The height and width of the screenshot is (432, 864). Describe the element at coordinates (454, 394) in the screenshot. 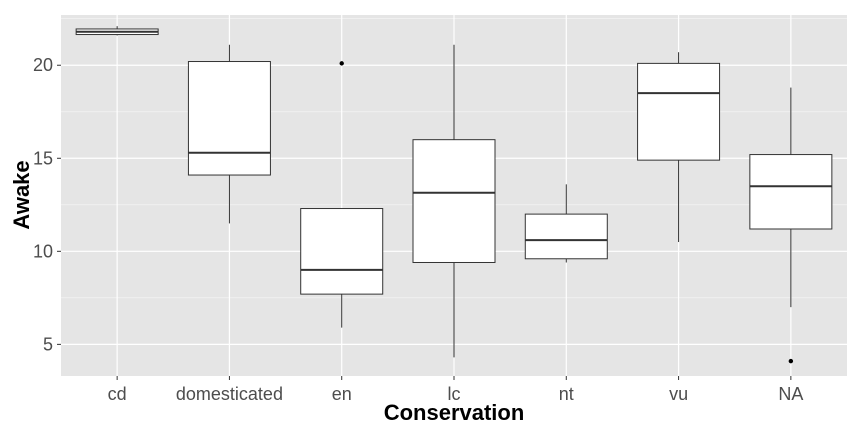

I see `x-tick-label: lc` at that location.